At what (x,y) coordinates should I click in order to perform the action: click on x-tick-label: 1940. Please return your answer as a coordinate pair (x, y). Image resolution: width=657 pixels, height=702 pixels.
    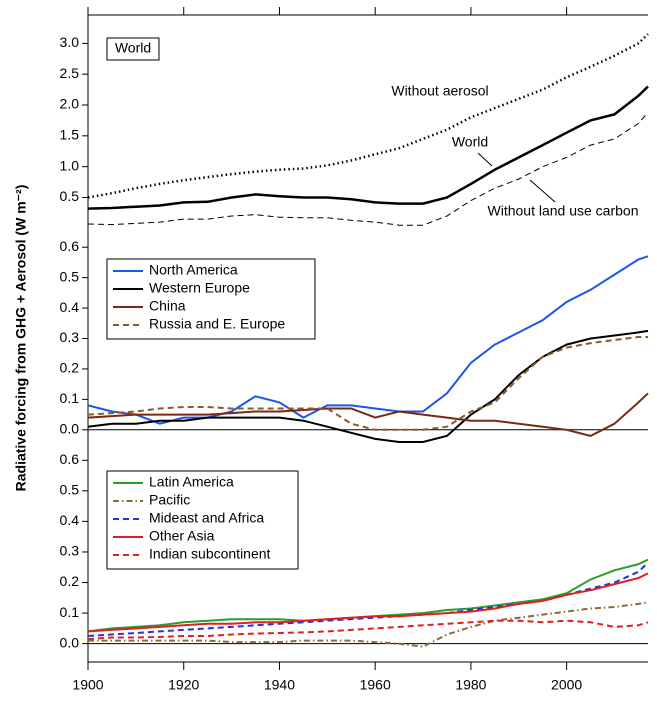
    Looking at the image, I should click on (279, 685).